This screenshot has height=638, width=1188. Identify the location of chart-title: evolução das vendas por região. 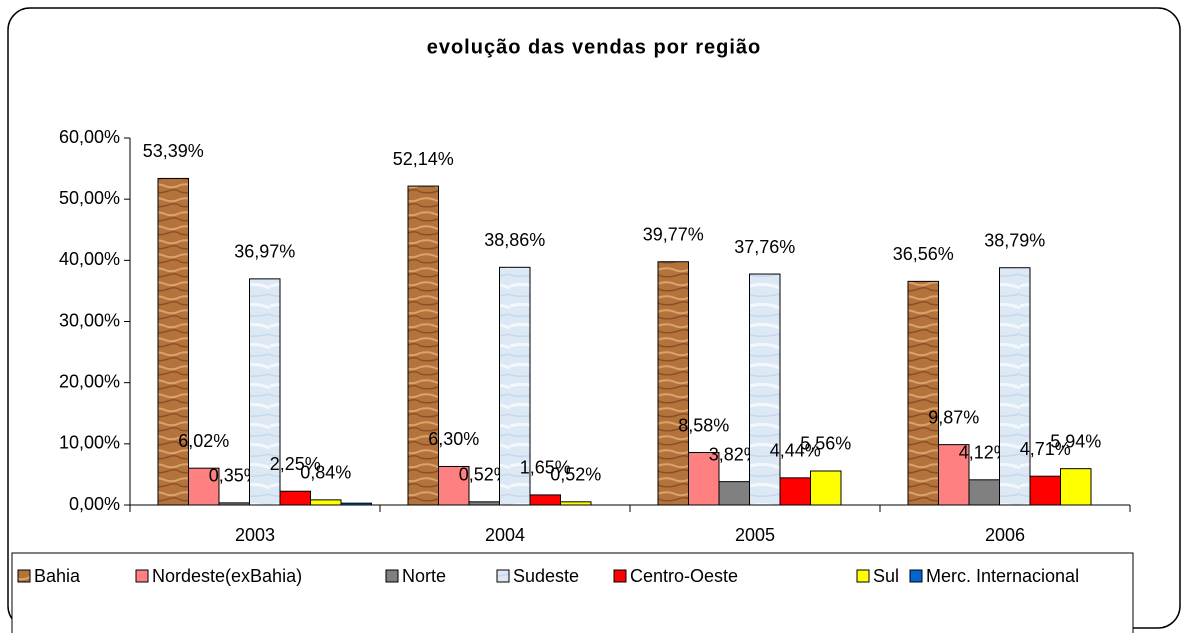
(594, 47).